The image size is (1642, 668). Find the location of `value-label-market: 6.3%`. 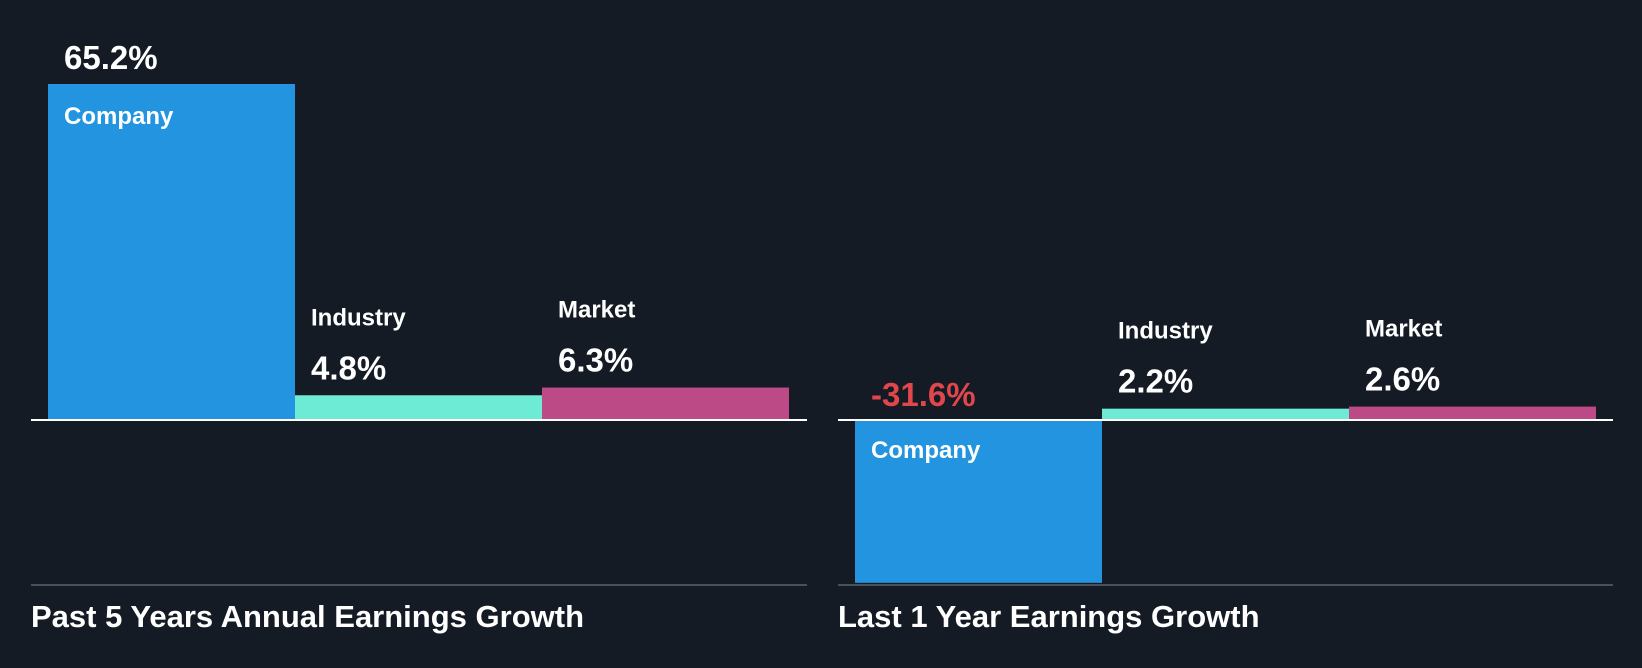

value-label-market: 6.3% is located at coordinates (595, 360).